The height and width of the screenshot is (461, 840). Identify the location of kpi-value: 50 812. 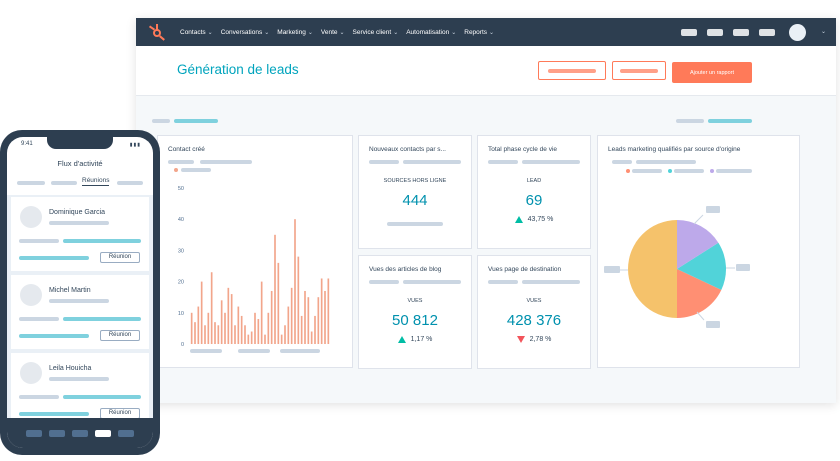
(415, 320).